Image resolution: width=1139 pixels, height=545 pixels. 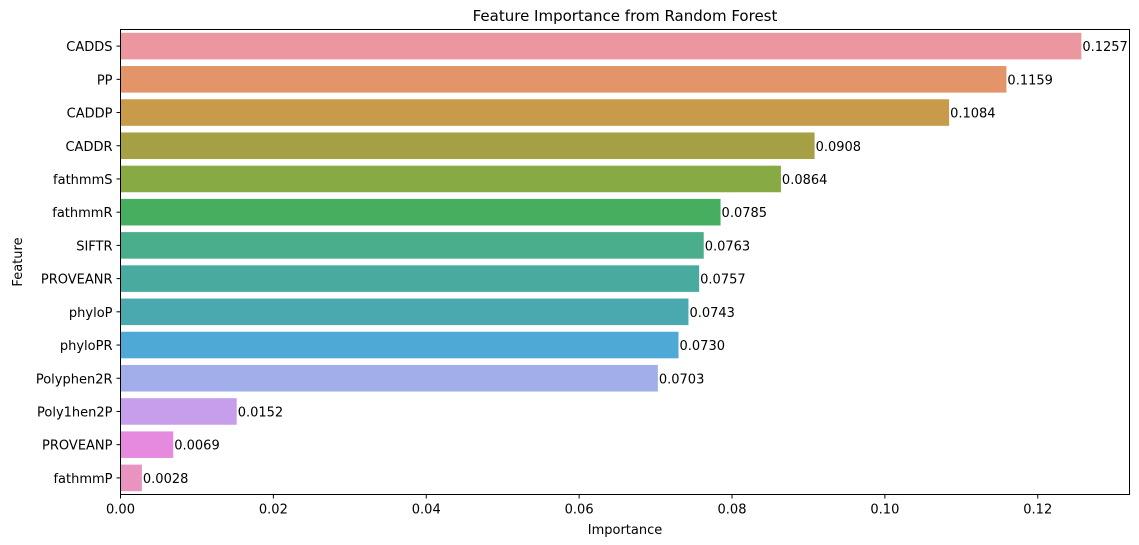 I want to click on bar-fathmmR, so click(x=420, y=212).